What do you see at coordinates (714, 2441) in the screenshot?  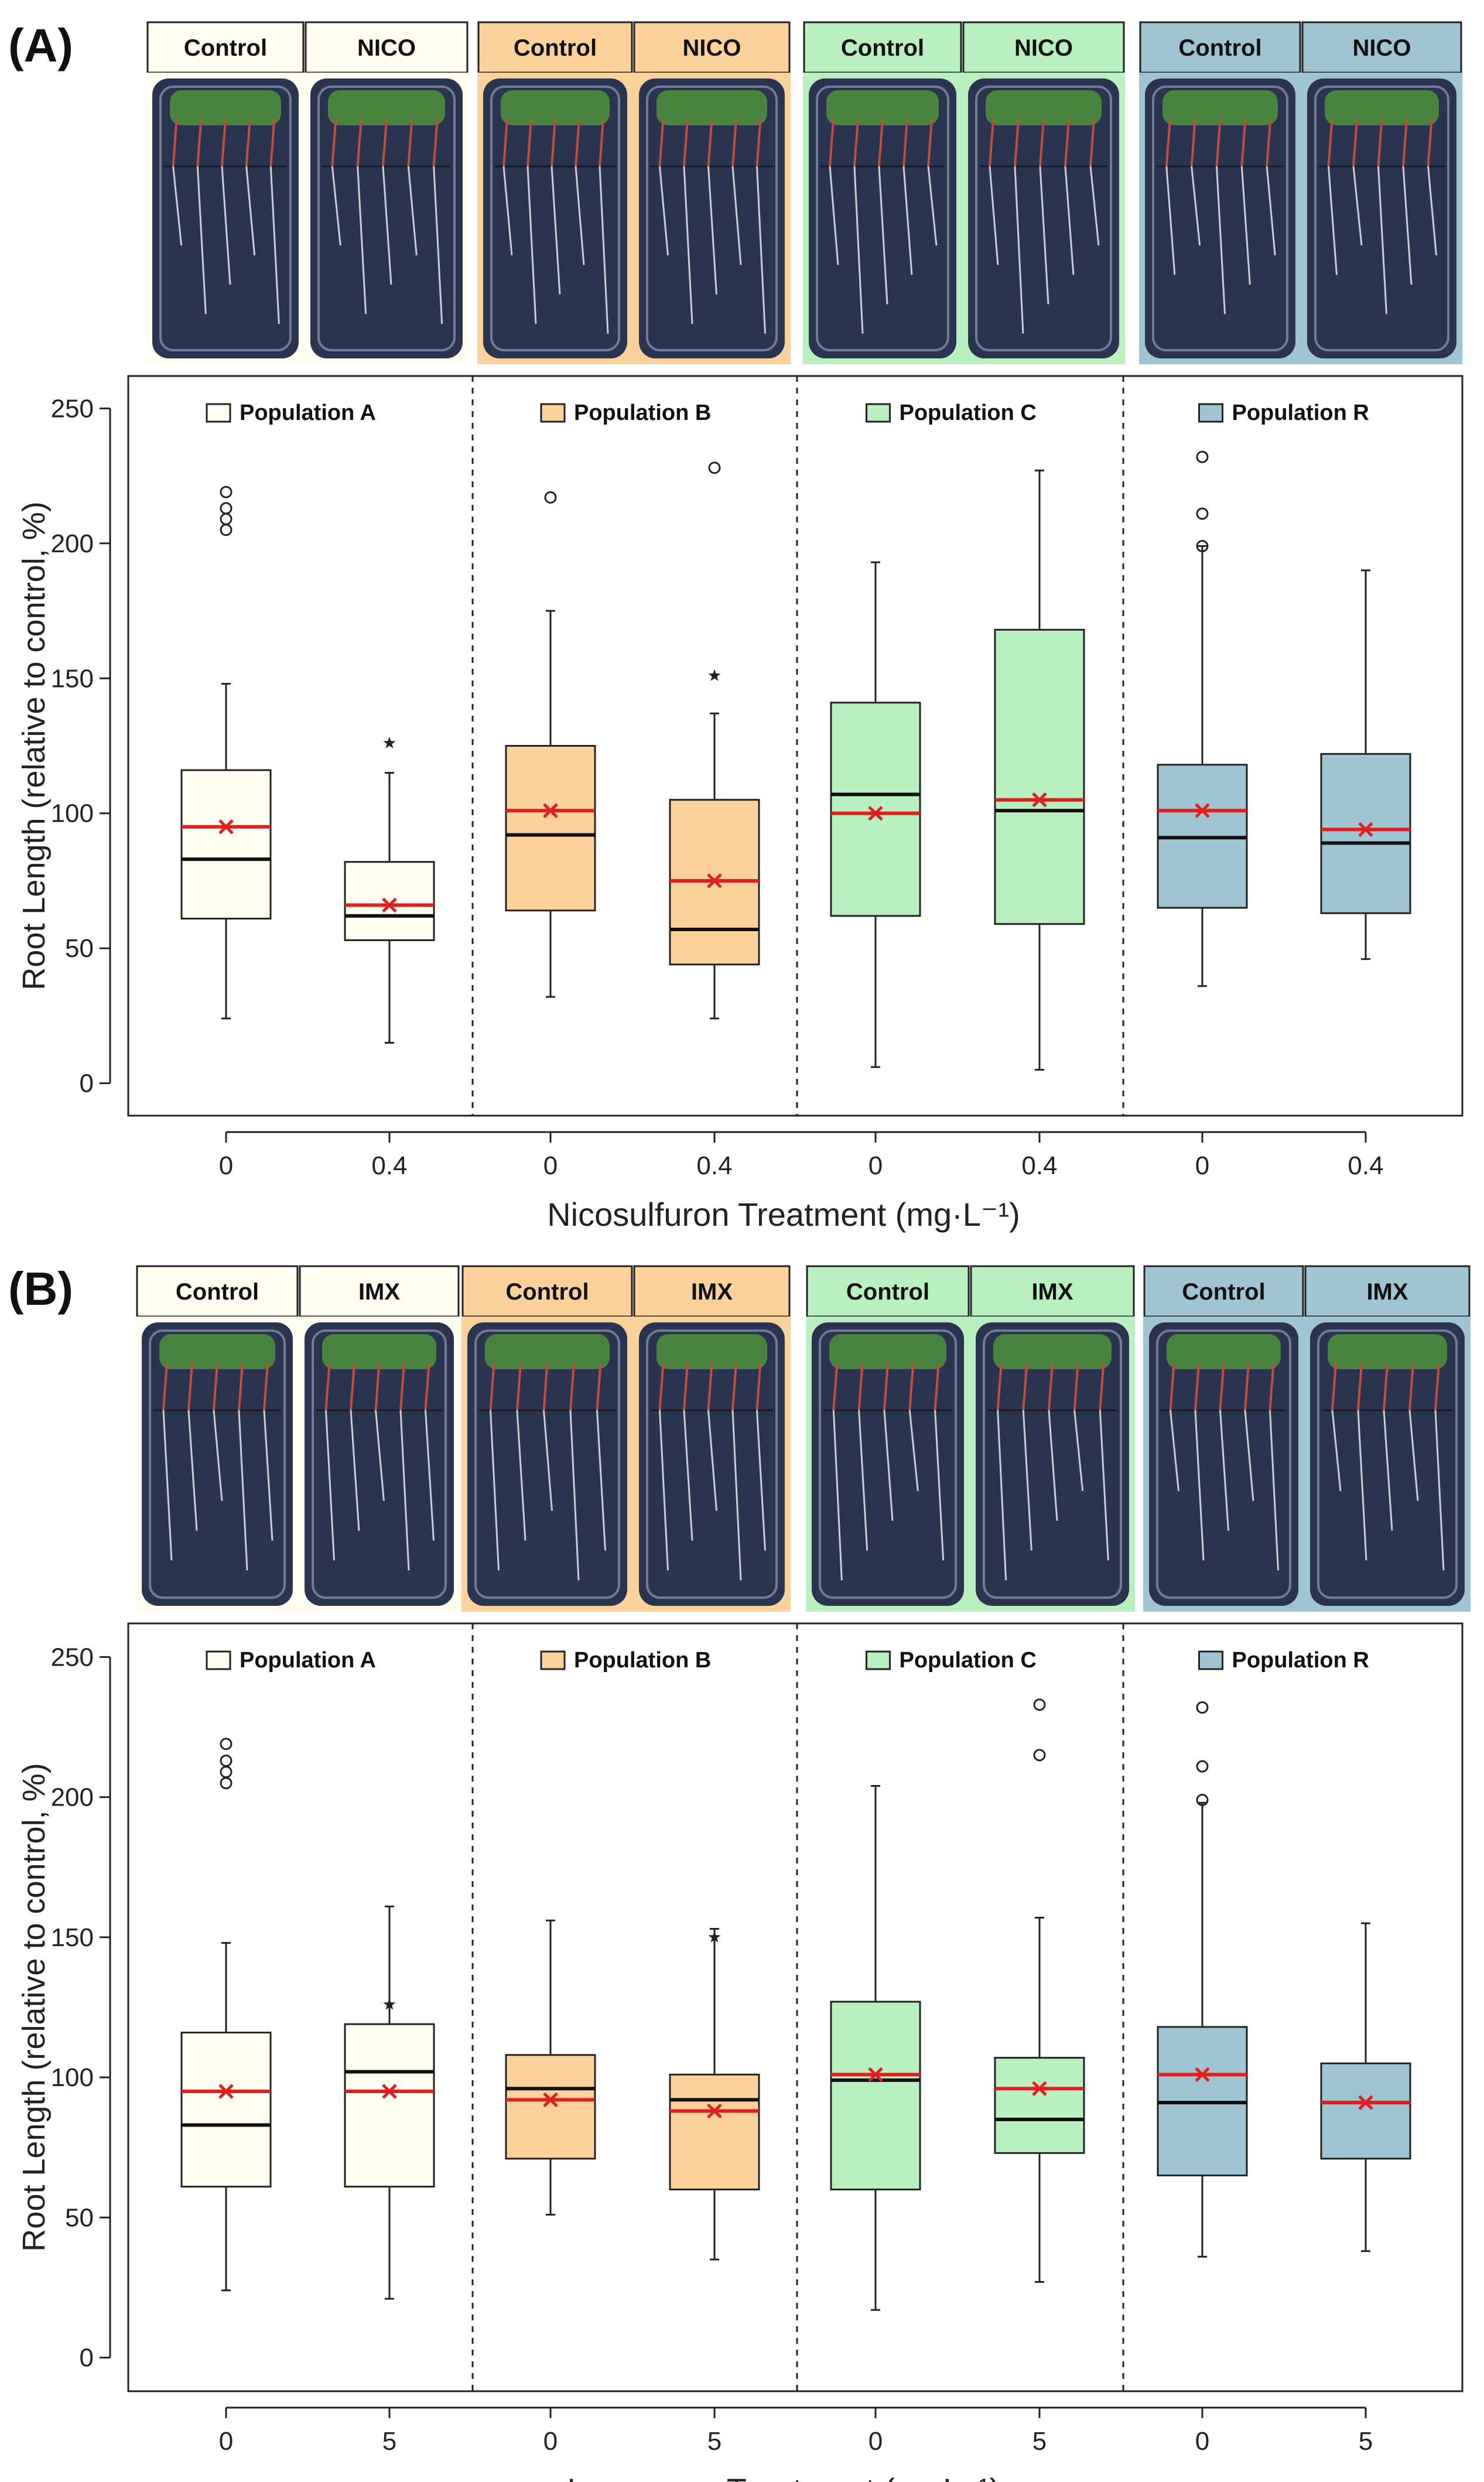 I see `x-tick-label: 5` at bounding box center [714, 2441].